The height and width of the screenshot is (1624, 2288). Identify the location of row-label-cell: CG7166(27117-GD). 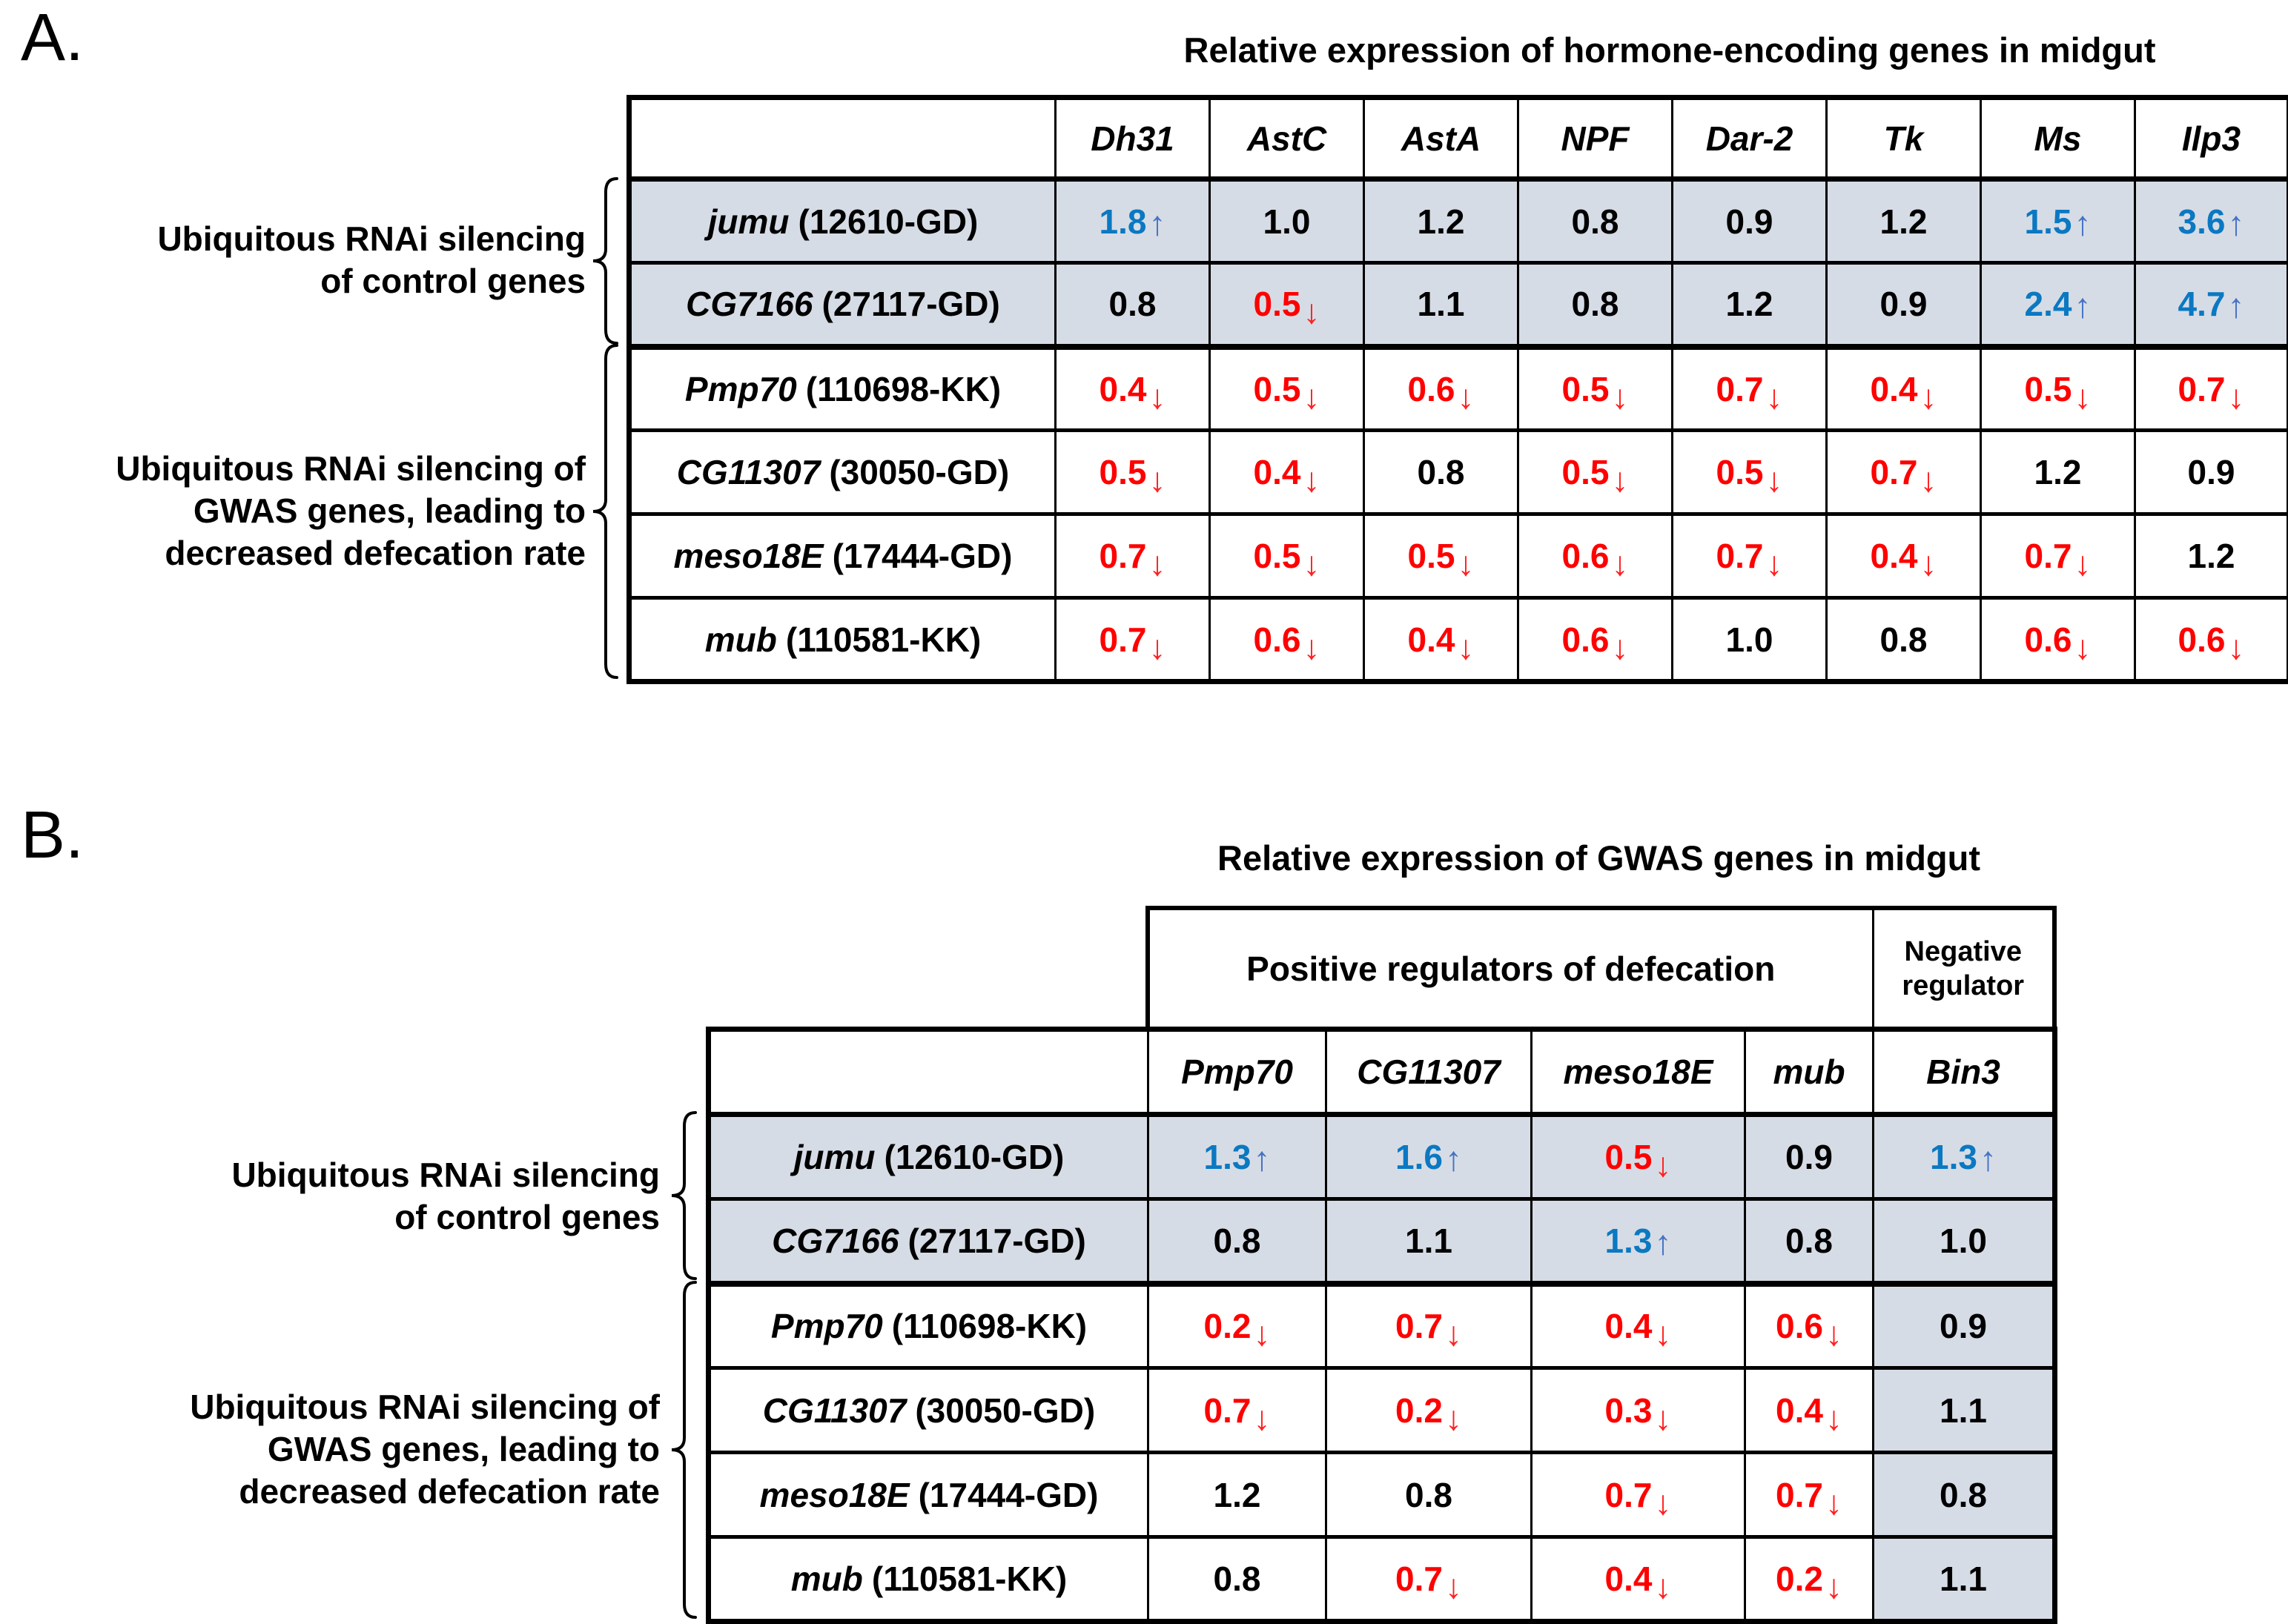
(842, 305).